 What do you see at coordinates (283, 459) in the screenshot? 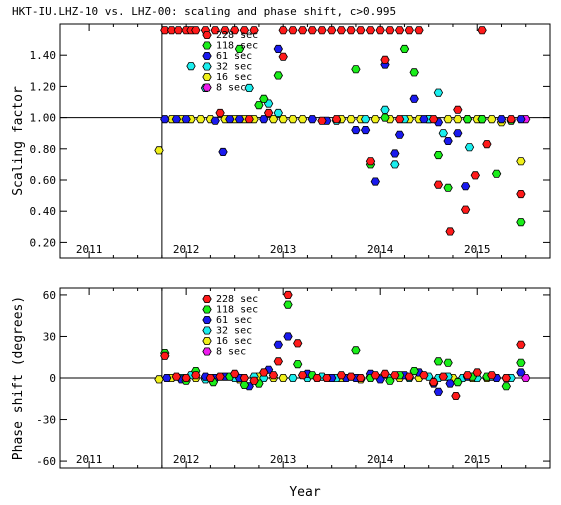
I see `x-tick-label: 2013` at bounding box center [283, 459].